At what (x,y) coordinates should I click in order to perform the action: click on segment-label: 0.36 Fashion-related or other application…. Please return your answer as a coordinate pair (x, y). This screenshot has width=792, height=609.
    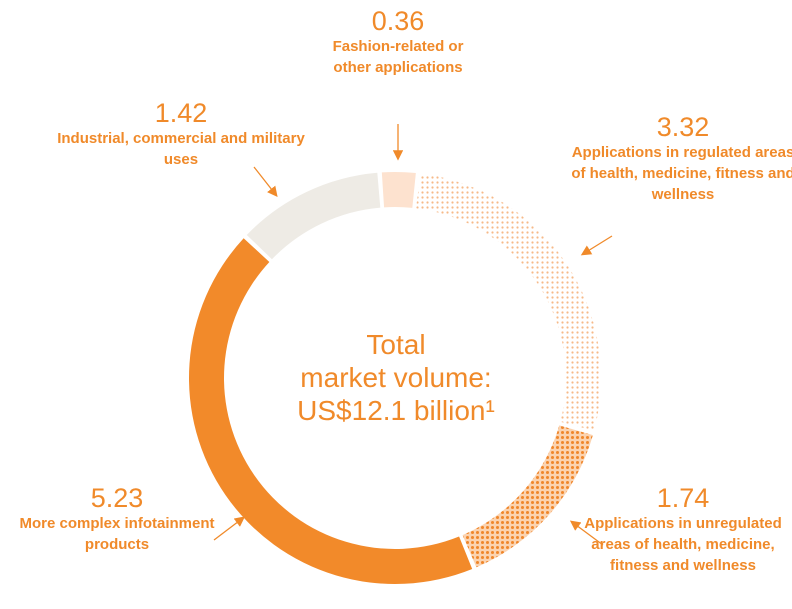
    Looking at the image, I should click on (398, 42).